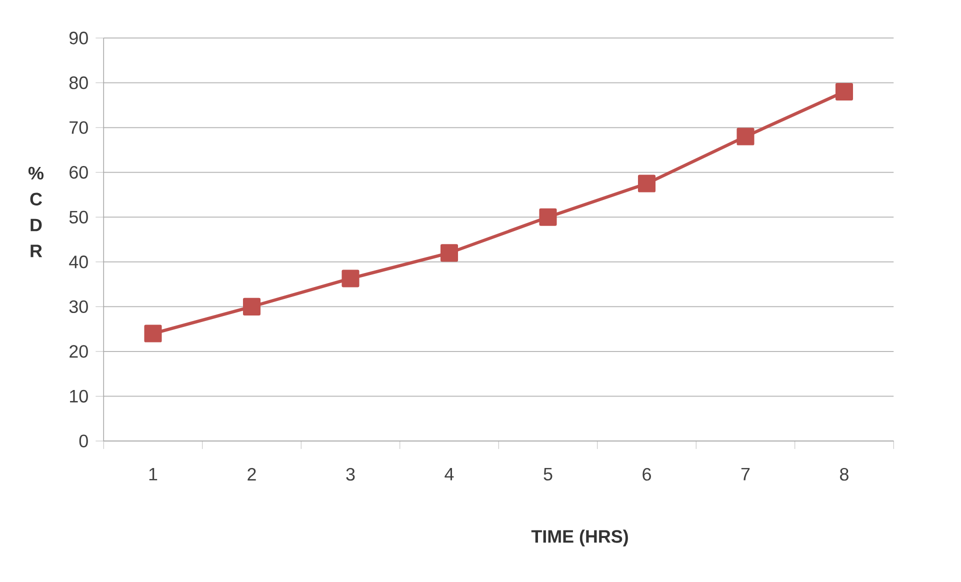  Describe the element at coordinates (78, 307) in the screenshot. I see `y-tick-label: 30` at that location.